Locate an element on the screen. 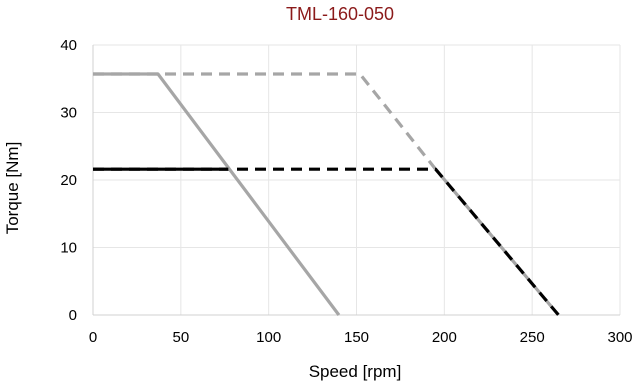  x-tick-label: 200 is located at coordinates (444, 337).